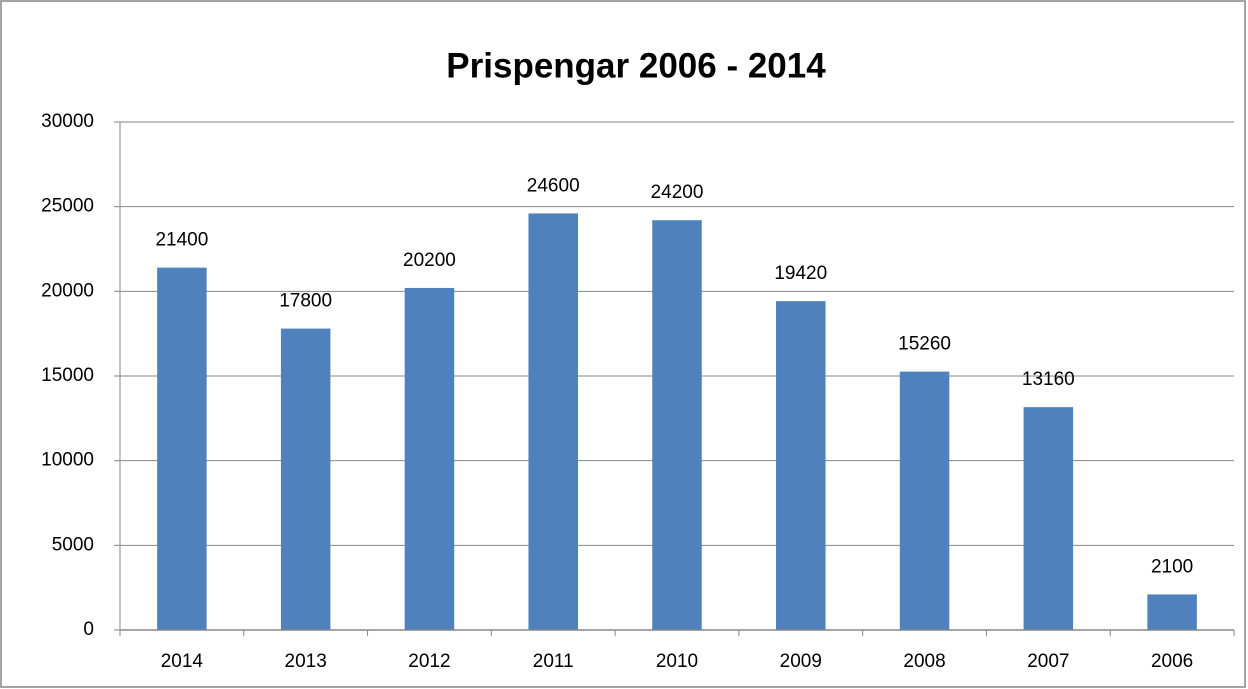 The height and width of the screenshot is (689, 1248). What do you see at coordinates (1048, 661) in the screenshot?
I see `x-tick-label: 2007` at bounding box center [1048, 661].